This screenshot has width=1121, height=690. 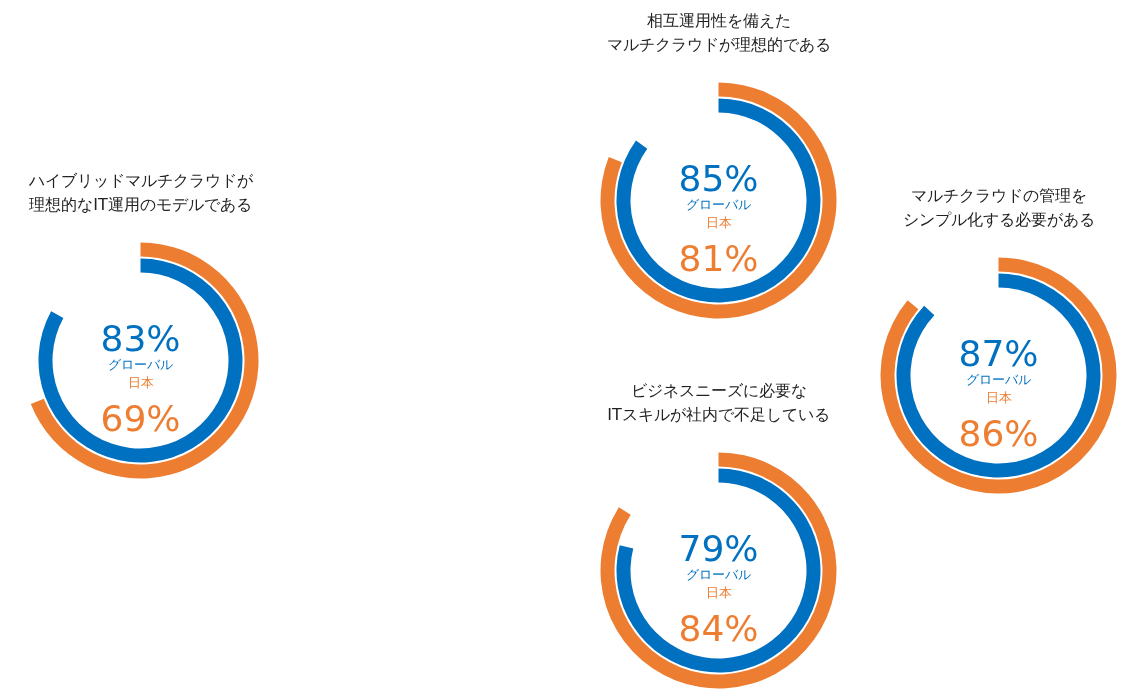 I want to click on data-label: 85%, so click(x=718, y=178).